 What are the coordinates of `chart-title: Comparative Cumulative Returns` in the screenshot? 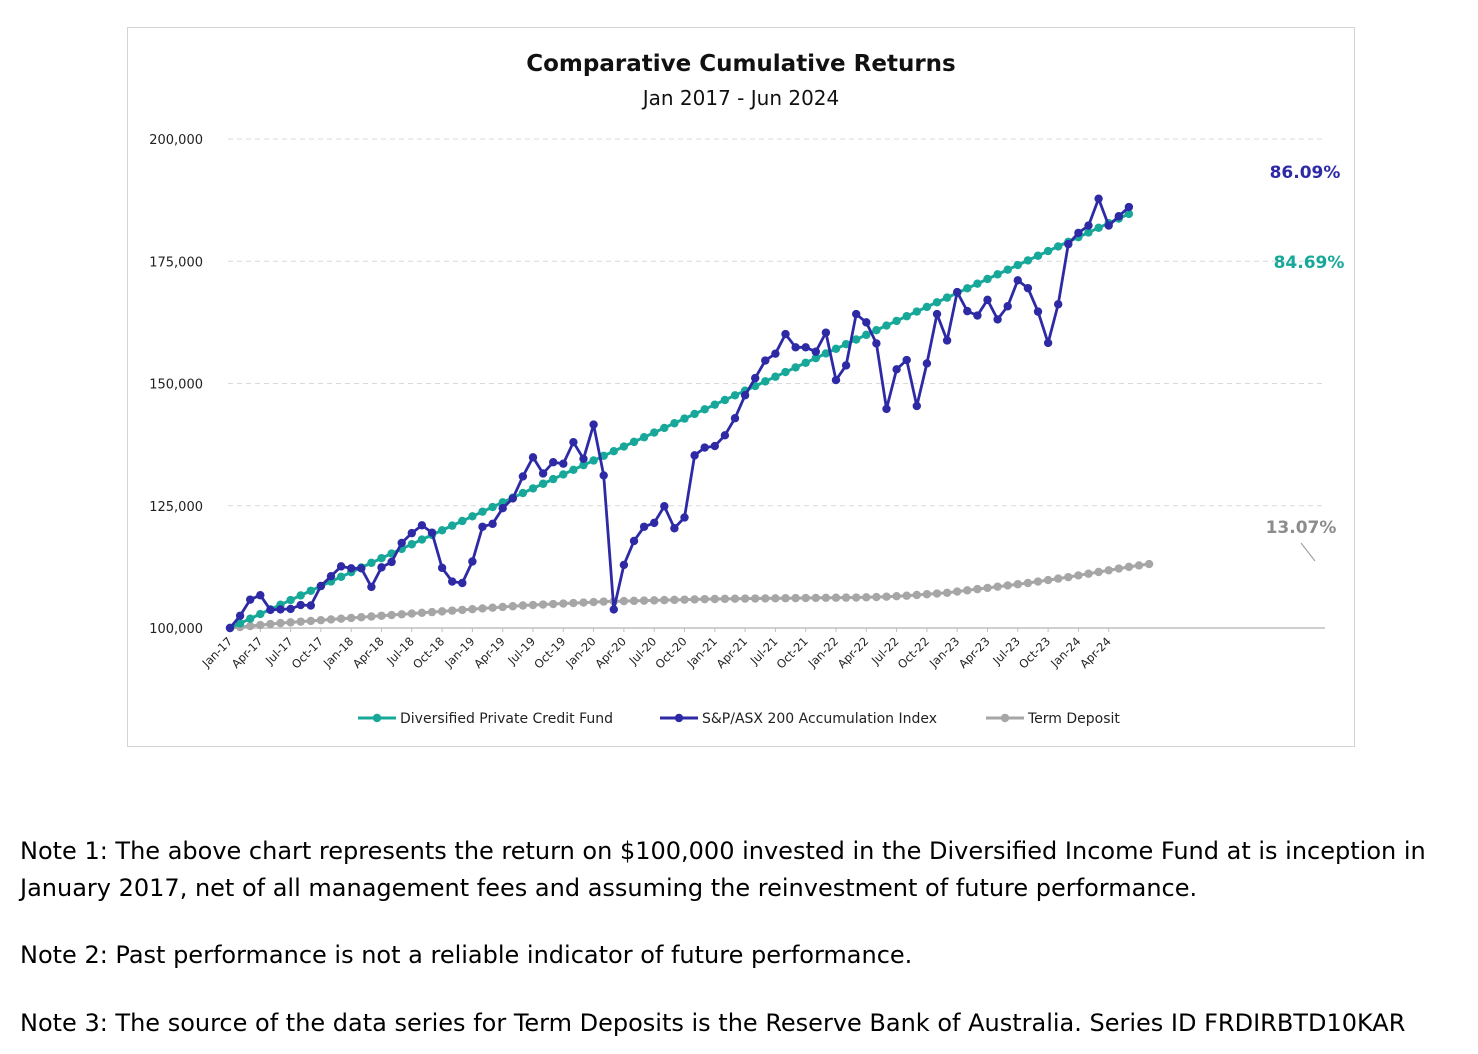 It's located at (741, 64).